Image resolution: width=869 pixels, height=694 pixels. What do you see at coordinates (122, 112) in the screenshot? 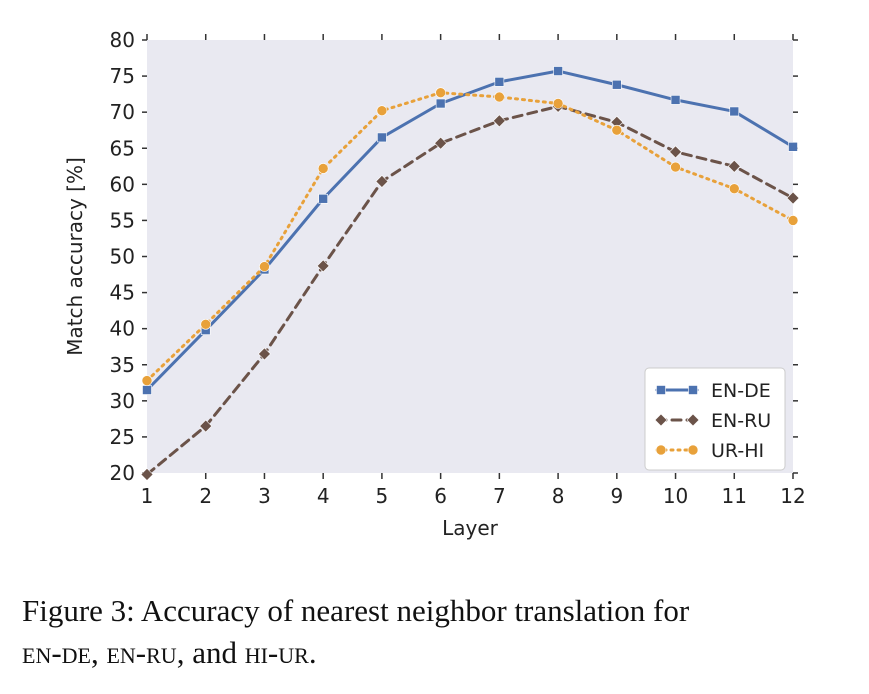
I see `y-tick-label: 70` at bounding box center [122, 112].